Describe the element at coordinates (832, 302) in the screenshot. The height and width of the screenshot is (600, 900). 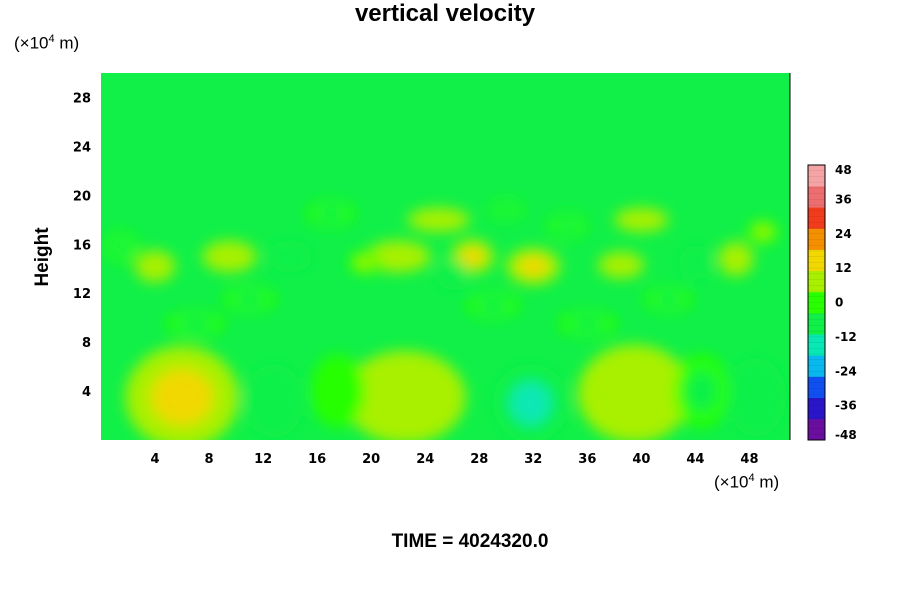
I see `colorbar: 48 36 24 12 0 -12 -24 -36 -48` at that location.